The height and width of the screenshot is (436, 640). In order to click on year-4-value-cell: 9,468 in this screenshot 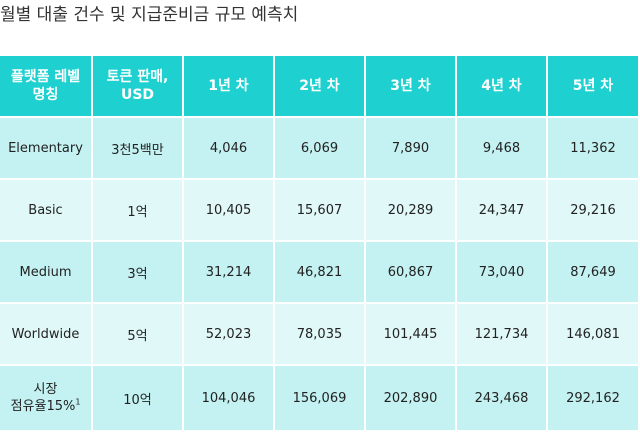, I will do `click(502, 148)`.